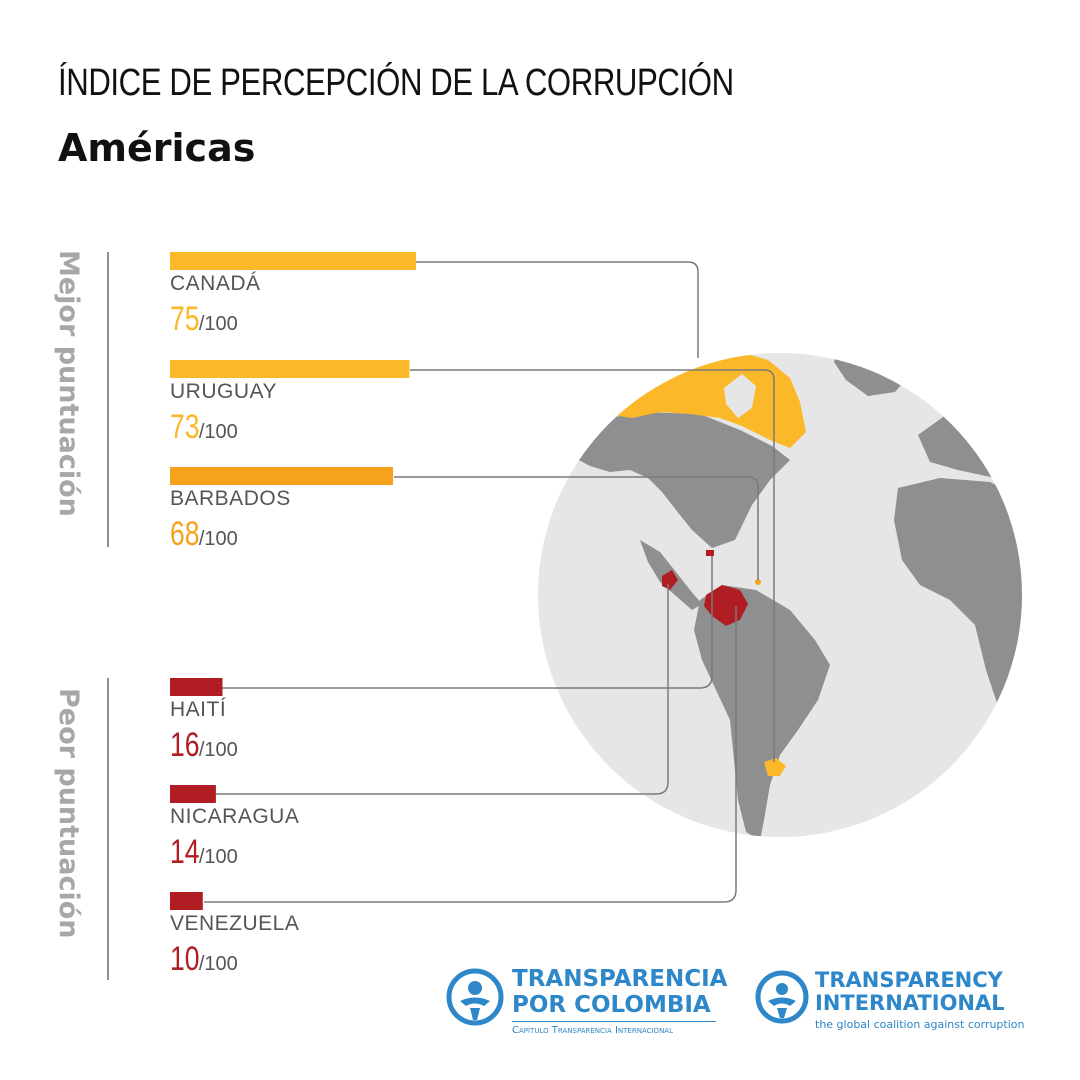  Describe the element at coordinates (910, 1003) in the screenshot. I see `ti-name-line2: INTERNATIONAL` at that location.